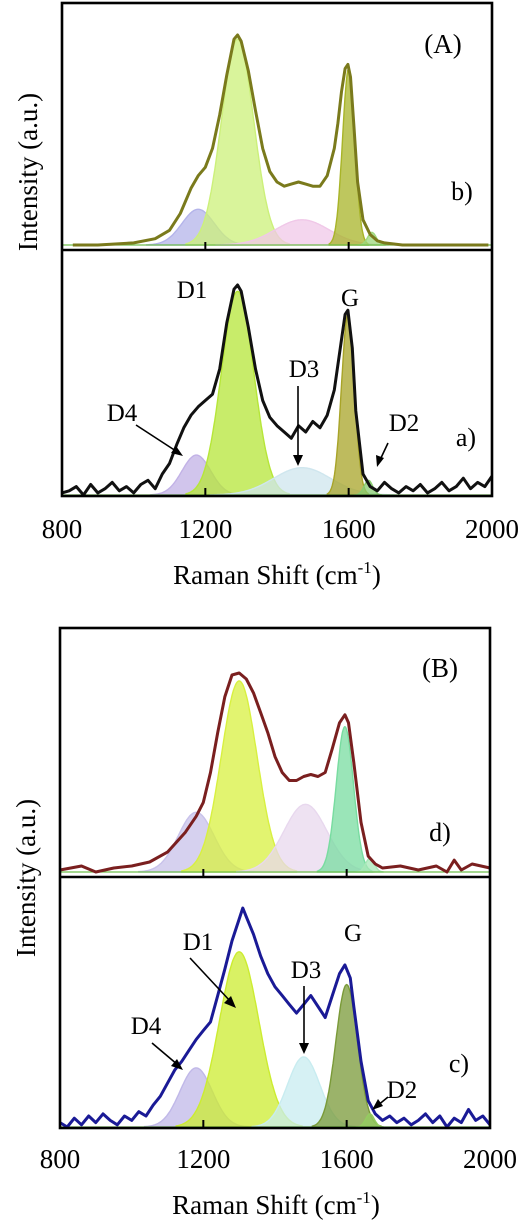 This screenshot has width=532, height=1231. Describe the element at coordinates (26, 878) in the screenshot. I see `panel-b-y-axis-label: Intensity (a.u.)` at that location.